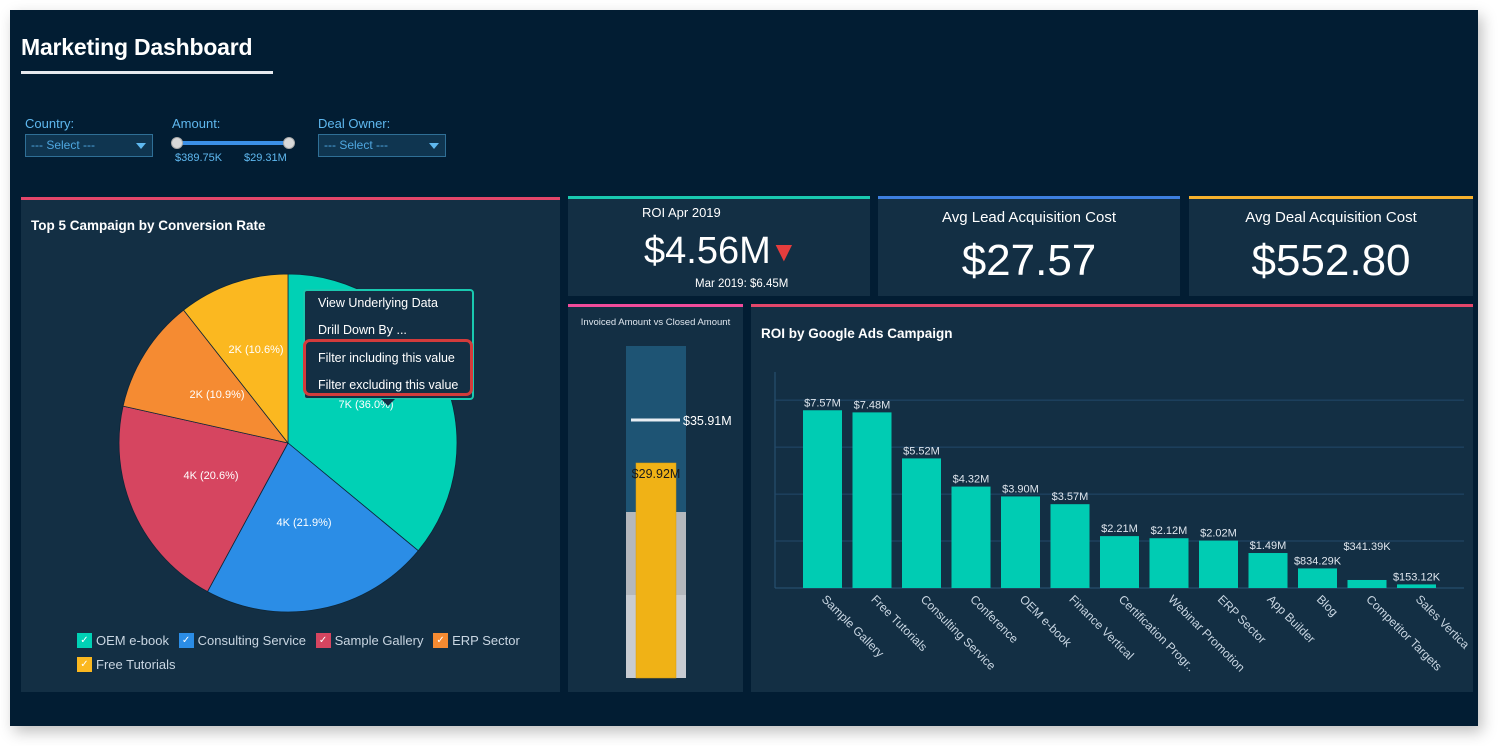 The height and width of the screenshot is (746, 1498). Describe the element at coordinates (236, 359) in the screenshot. I see `pie-slice-free-tutorials` at that location.